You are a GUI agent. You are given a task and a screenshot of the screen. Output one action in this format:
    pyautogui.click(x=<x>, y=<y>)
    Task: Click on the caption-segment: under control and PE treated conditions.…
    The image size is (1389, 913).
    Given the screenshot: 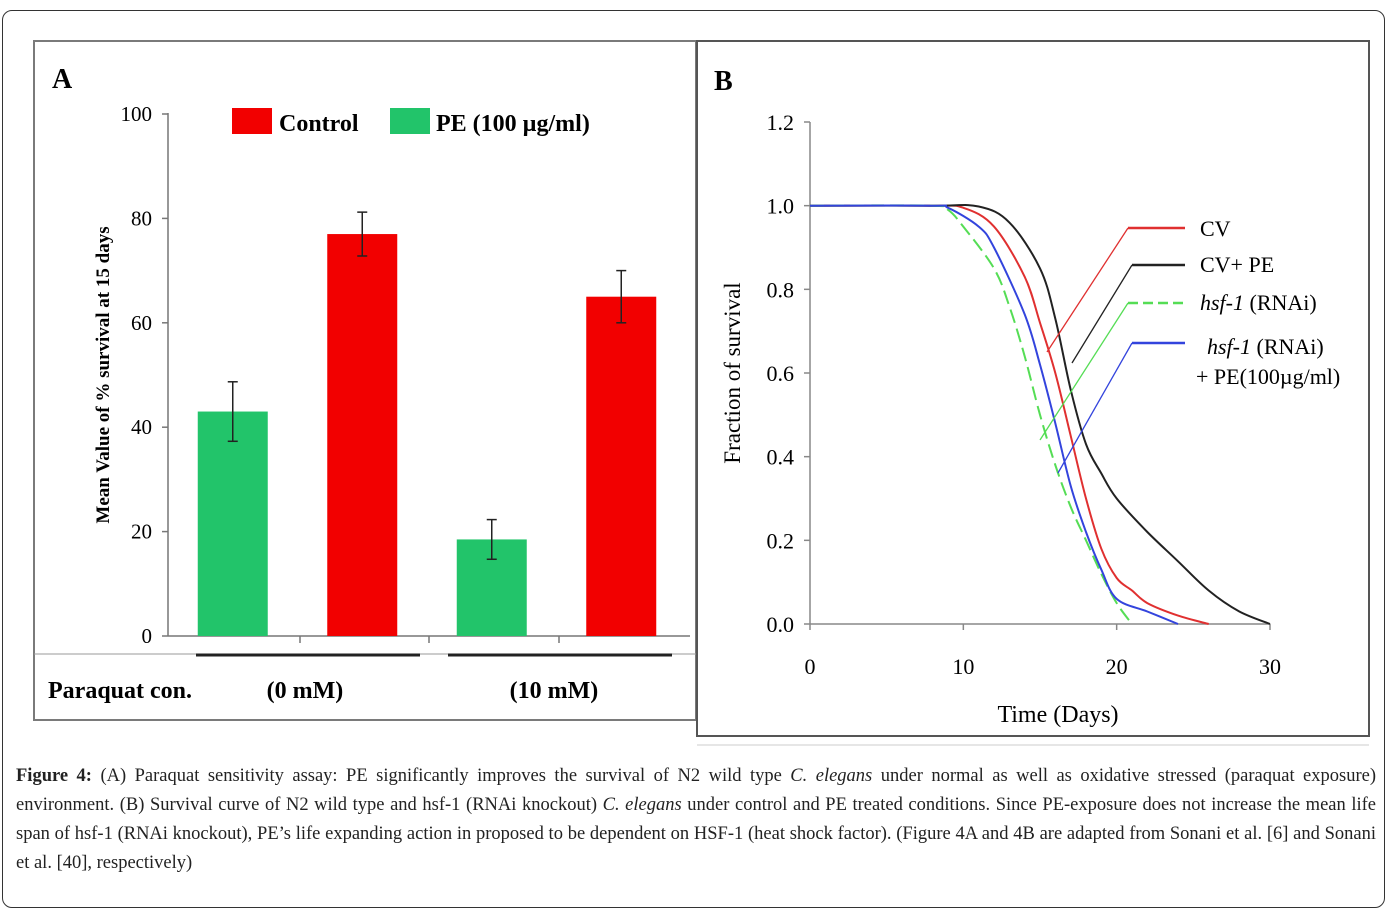 What is the action you would take?
    pyautogui.click(x=696, y=834)
    